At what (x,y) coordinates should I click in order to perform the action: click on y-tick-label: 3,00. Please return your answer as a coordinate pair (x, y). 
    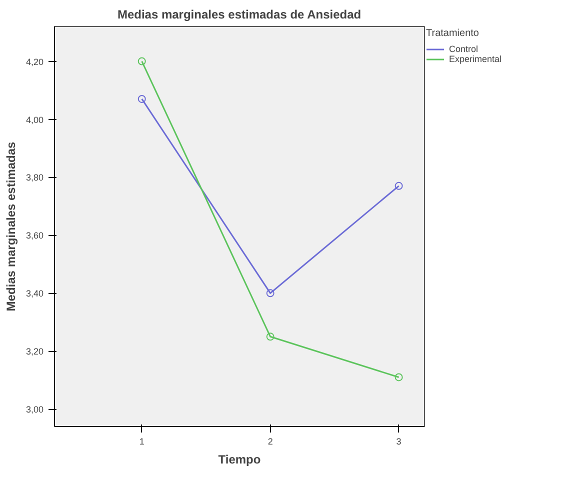
    Looking at the image, I should click on (35, 409).